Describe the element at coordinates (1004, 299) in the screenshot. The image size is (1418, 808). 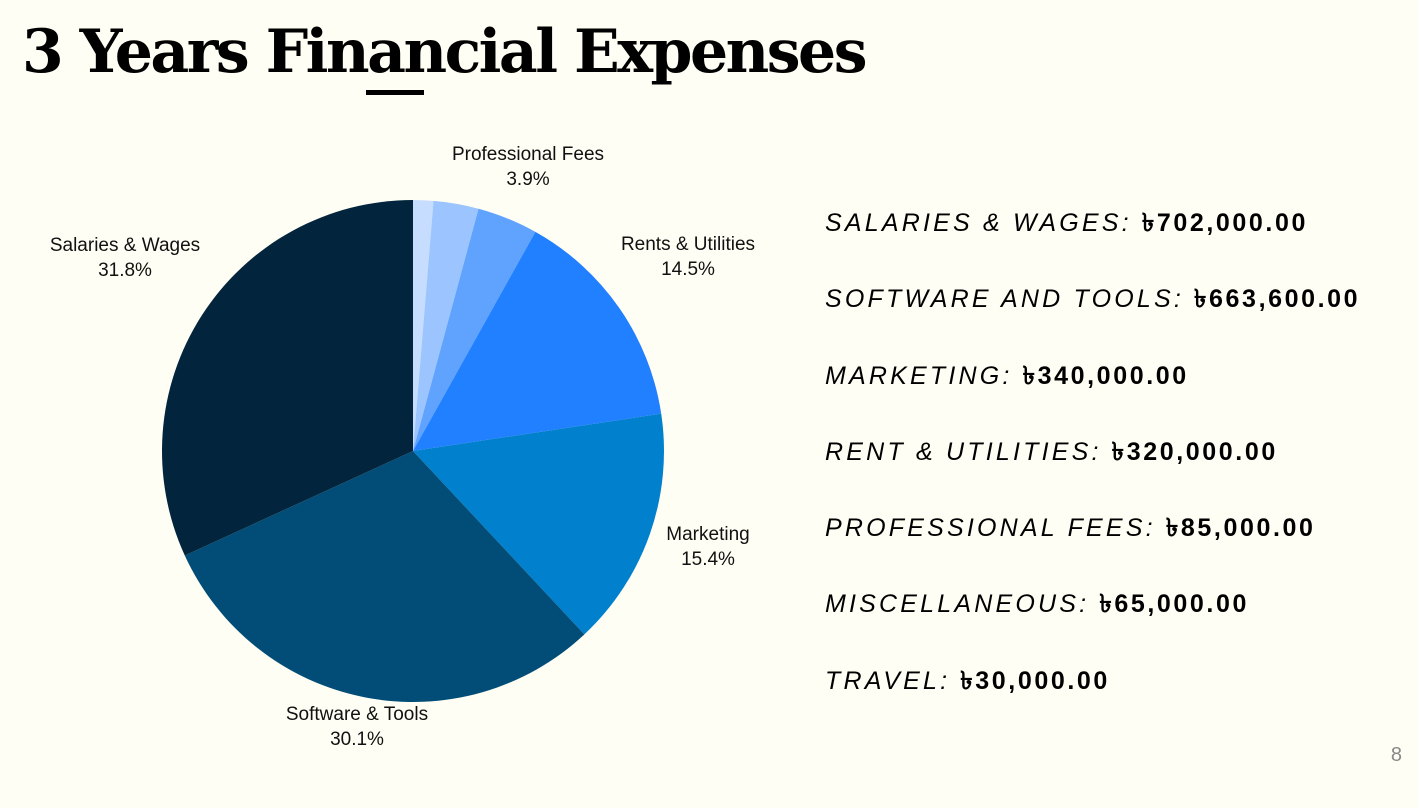
I see `legend-item-name: Software and Tools:` at that location.